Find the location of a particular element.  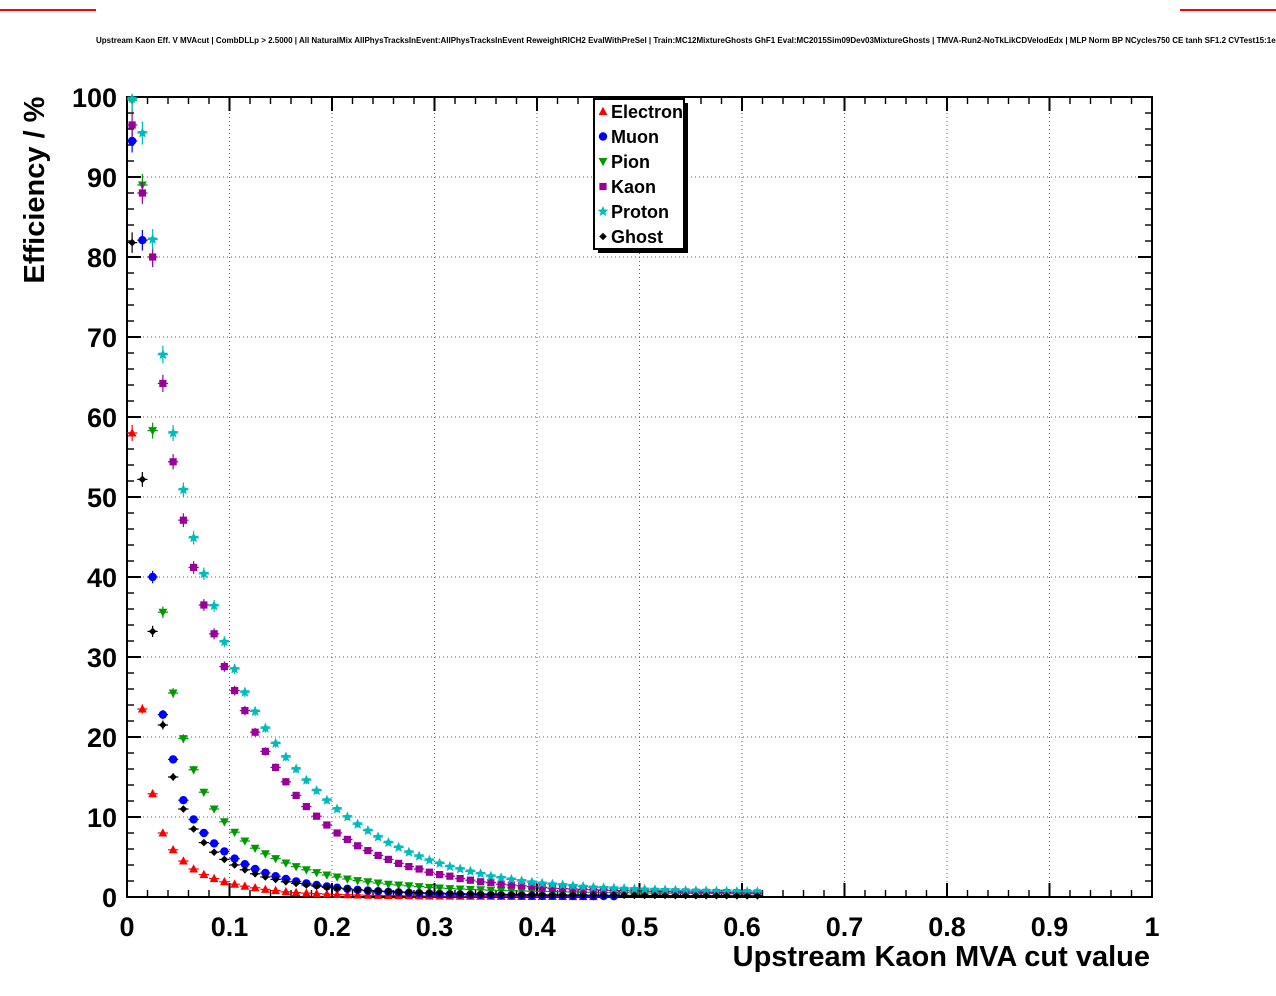

y-tick-label: 20 is located at coordinates (102, 738).